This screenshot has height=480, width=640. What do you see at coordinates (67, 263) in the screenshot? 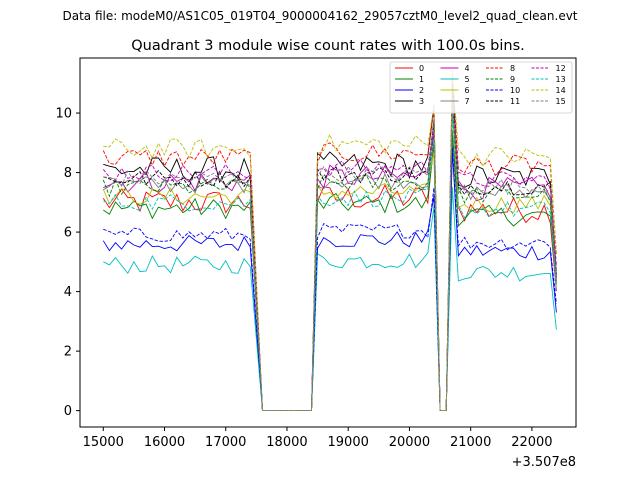
I see `y-axis-ticks: 0 2 4 6 8 10` at bounding box center [67, 263].